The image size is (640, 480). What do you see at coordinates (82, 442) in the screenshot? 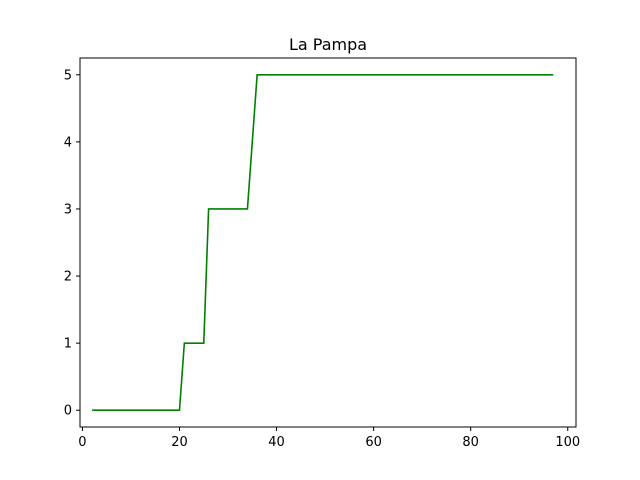
I see `x-tick-label: 0` at bounding box center [82, 442].